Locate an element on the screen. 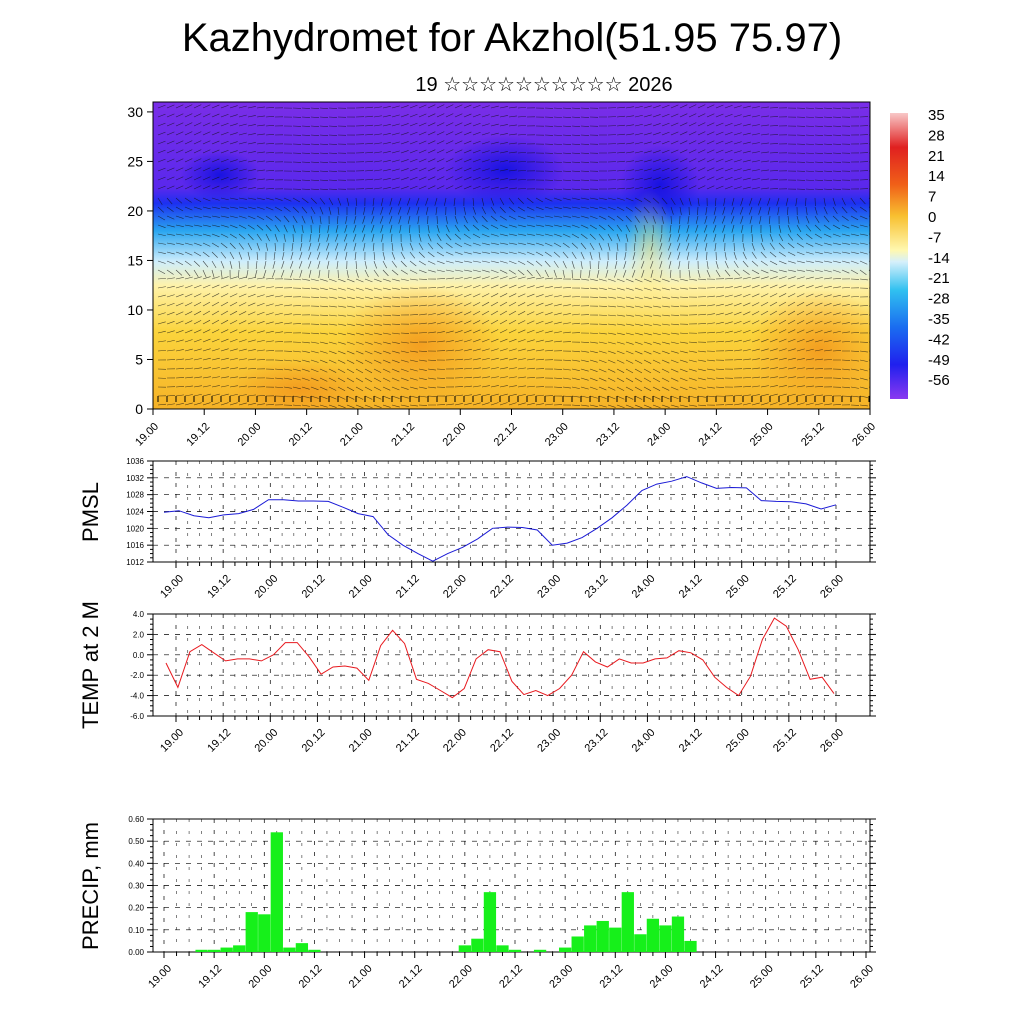 The height and width of the screenshot is (1024, 1024). y-tick-label: 0.10 is located at coordinates (136, 930).